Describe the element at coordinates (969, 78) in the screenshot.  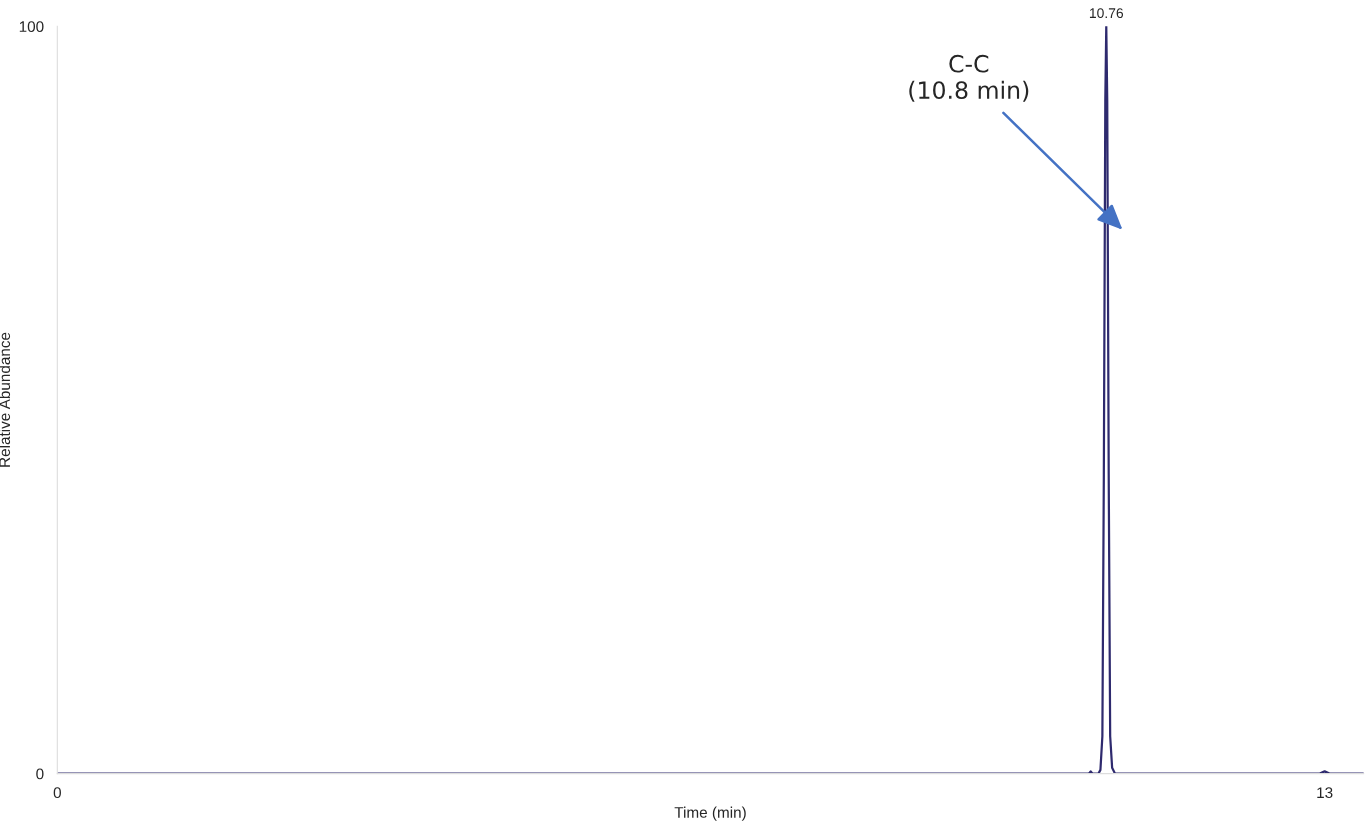
I see `annotation: C-C (10.8 min)` at that location.